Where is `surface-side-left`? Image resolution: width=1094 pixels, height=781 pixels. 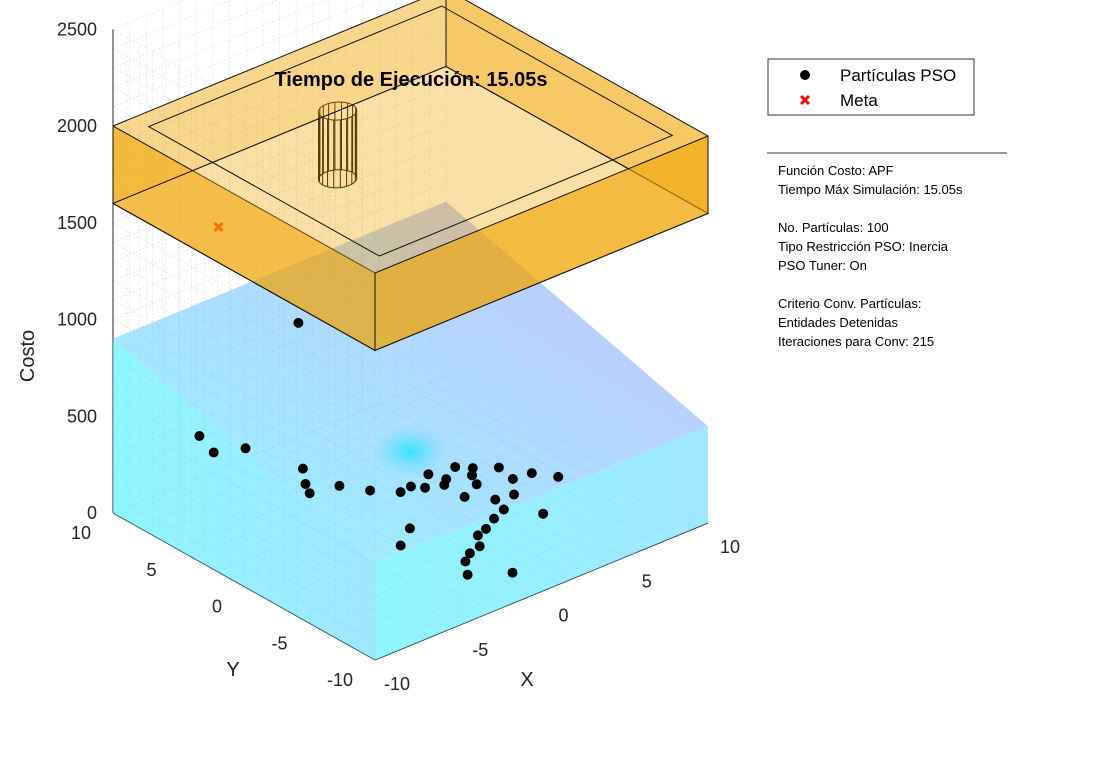 surface-side-left is located at coordinates (244, 499).